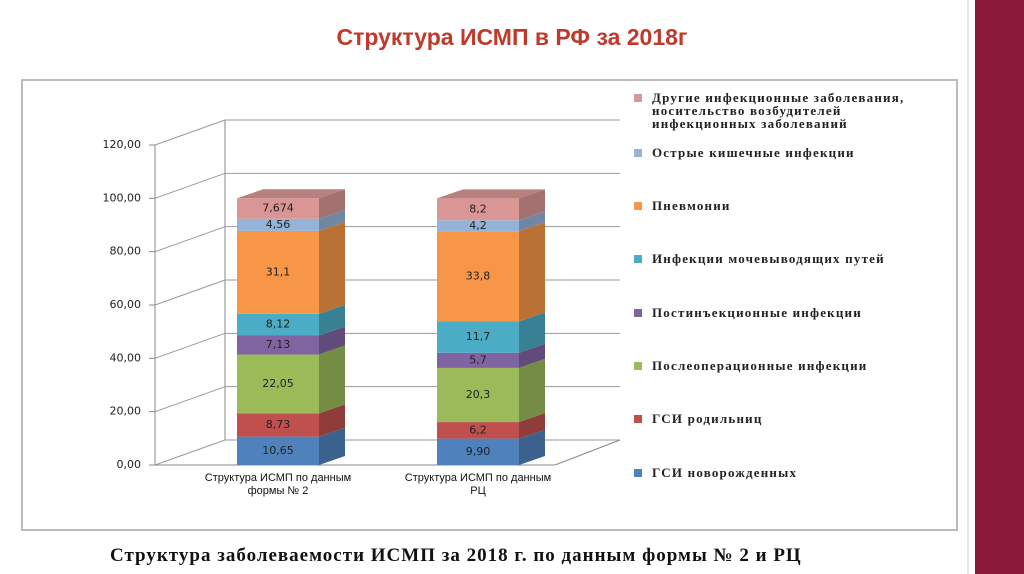 The width and height of the screenshot is (1024, 574). What do you see at coordinates (691, 205) in the screenshot?
I see `legend-label: Пневмонии` at bounding box center [691, 205].